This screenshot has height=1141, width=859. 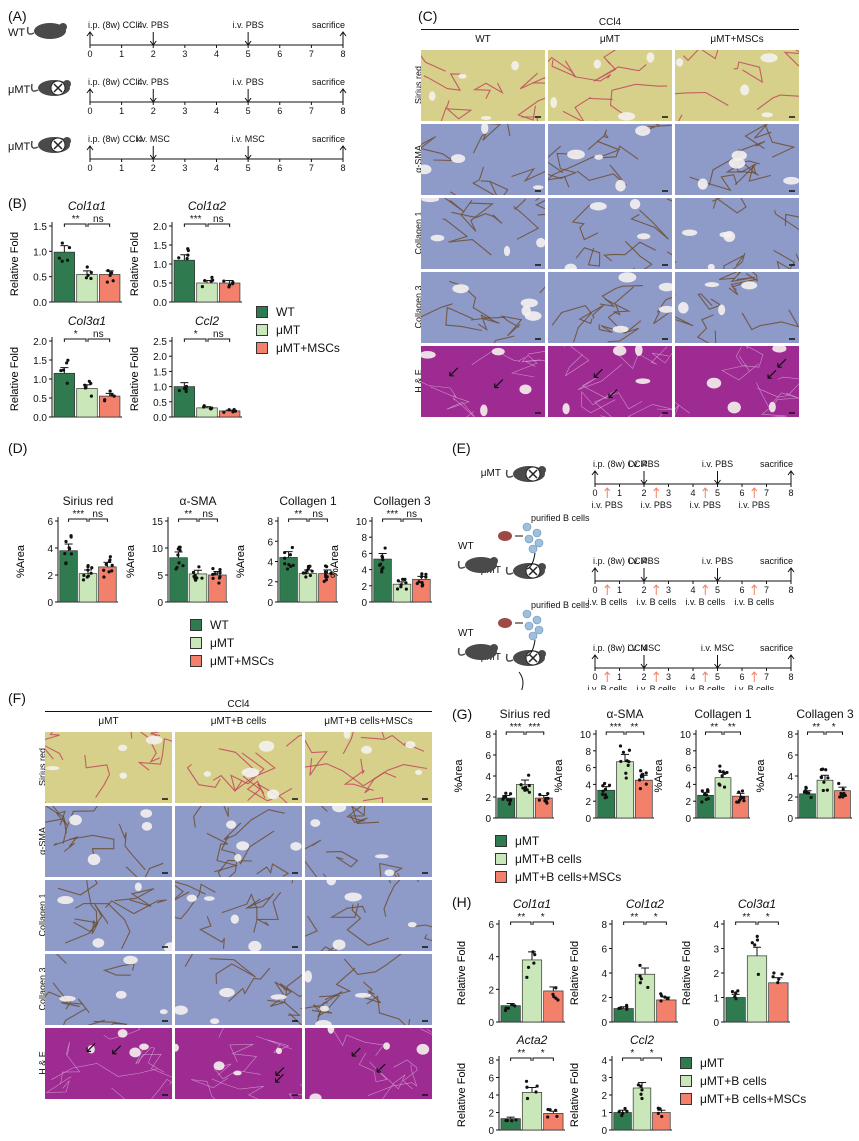 What do you see at coordinates (766, 677) in the screenshot?
I see `timeline-tick-label: 7` at bounding box center [766, 677].